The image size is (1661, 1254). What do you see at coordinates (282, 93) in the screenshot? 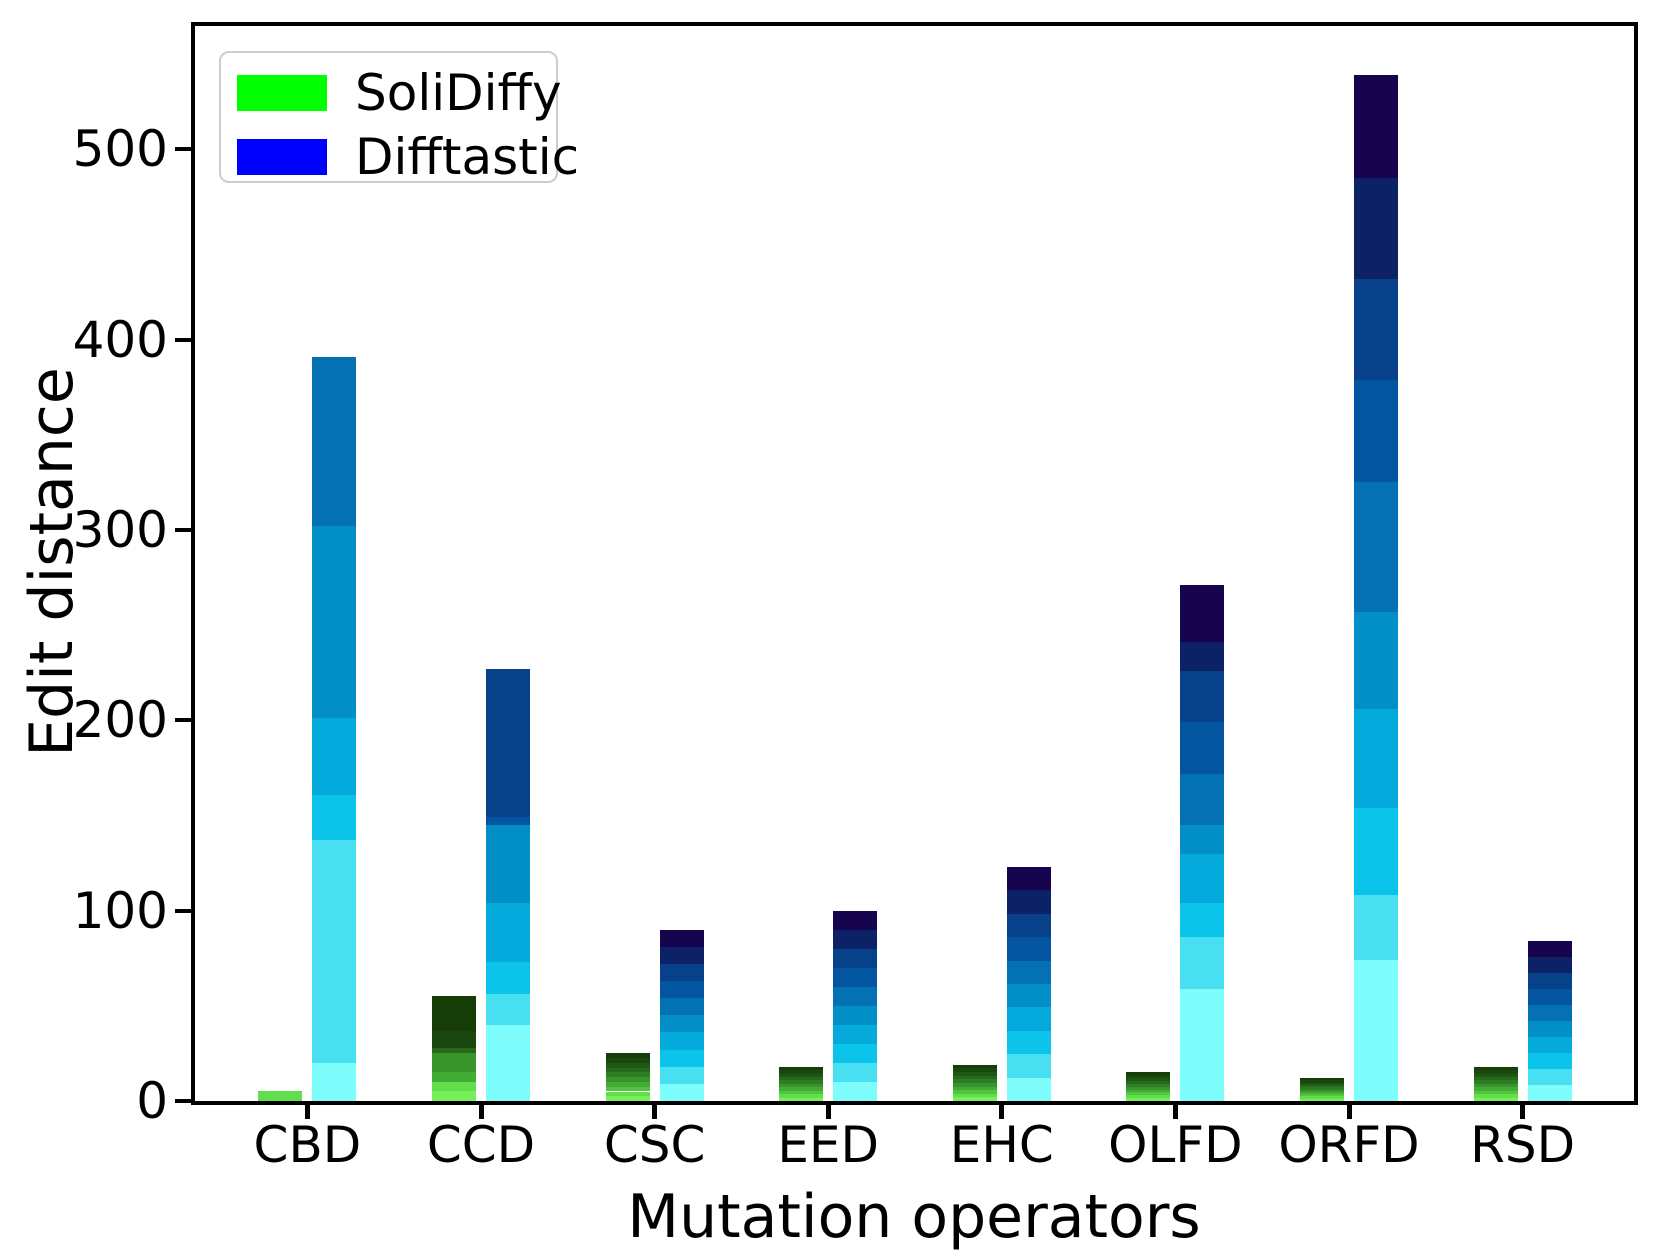
I see `legend-swatch-SoliDiffy` at bounding box center [282, 93].